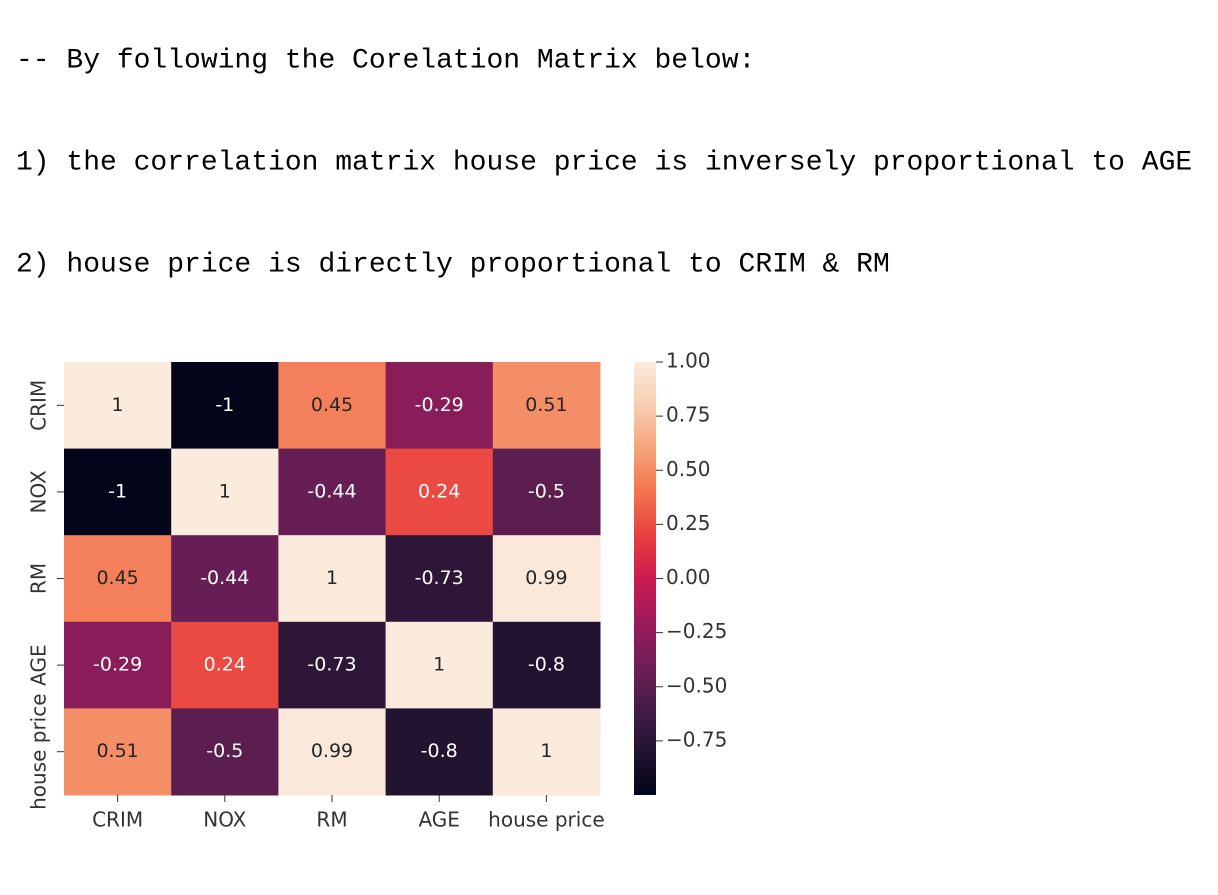 This screenshot has height=895, width=1218. Describe the element at coordinates (39, 578) in the screenshot. I see `y-tick-label: RM` at that location.